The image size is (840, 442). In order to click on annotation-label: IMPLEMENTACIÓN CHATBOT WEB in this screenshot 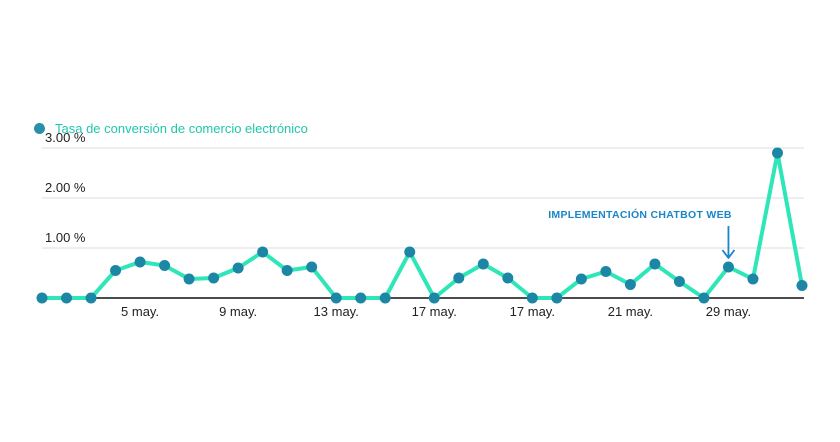, I will do `click(640, 214)`.